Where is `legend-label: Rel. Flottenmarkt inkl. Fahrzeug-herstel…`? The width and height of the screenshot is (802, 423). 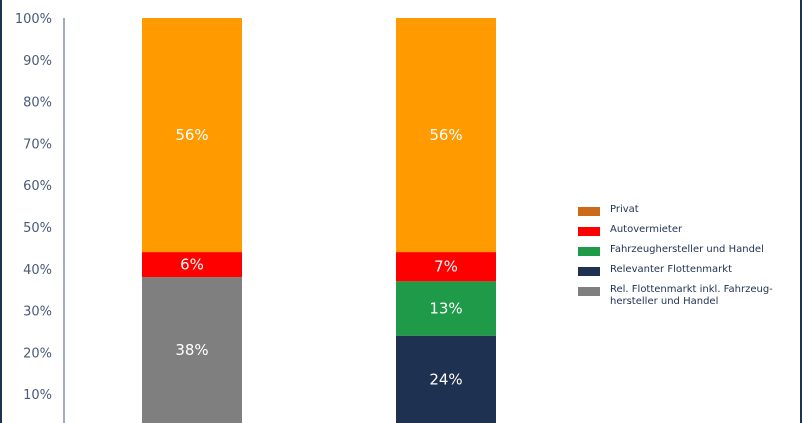 legend-label: Rel. Flottenmarkt inkl. Fahrzeug-herstel… is located at coordinates (691, 295).